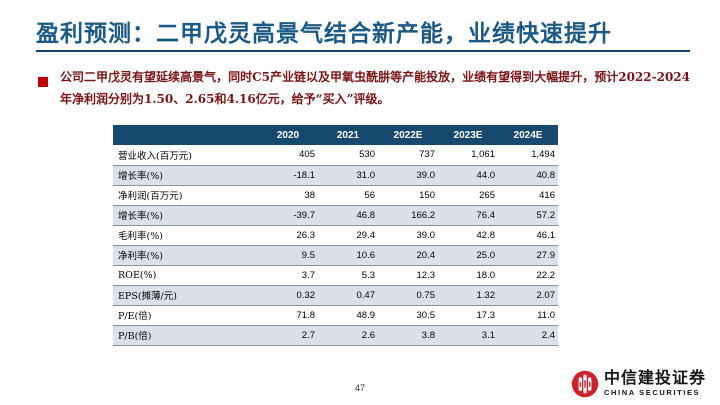  I want to click on table-row: 增长率(%) -39.7 46.8 166.2 76.4 57.2, so click(335, 215).